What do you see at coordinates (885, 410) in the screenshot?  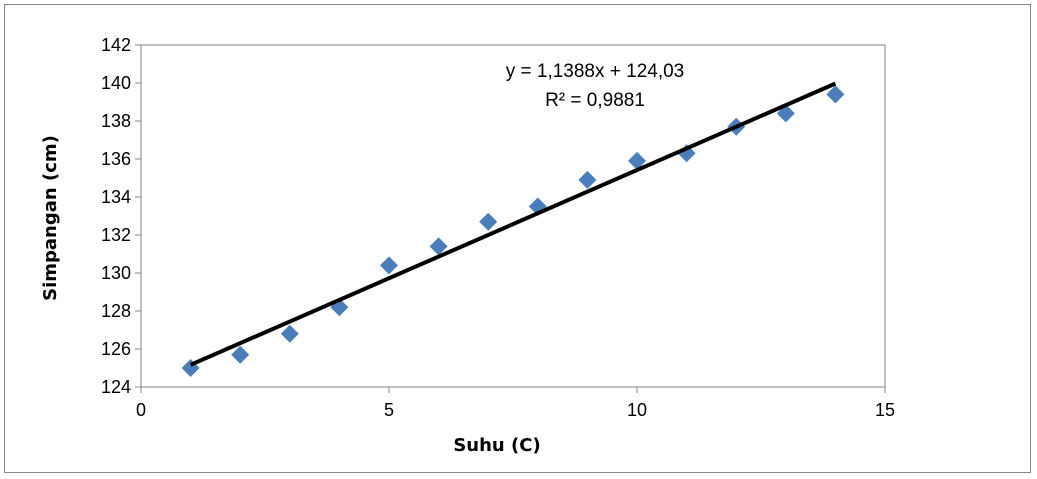 I see `x-tick-label: 15` at bounding box center [885, 410].